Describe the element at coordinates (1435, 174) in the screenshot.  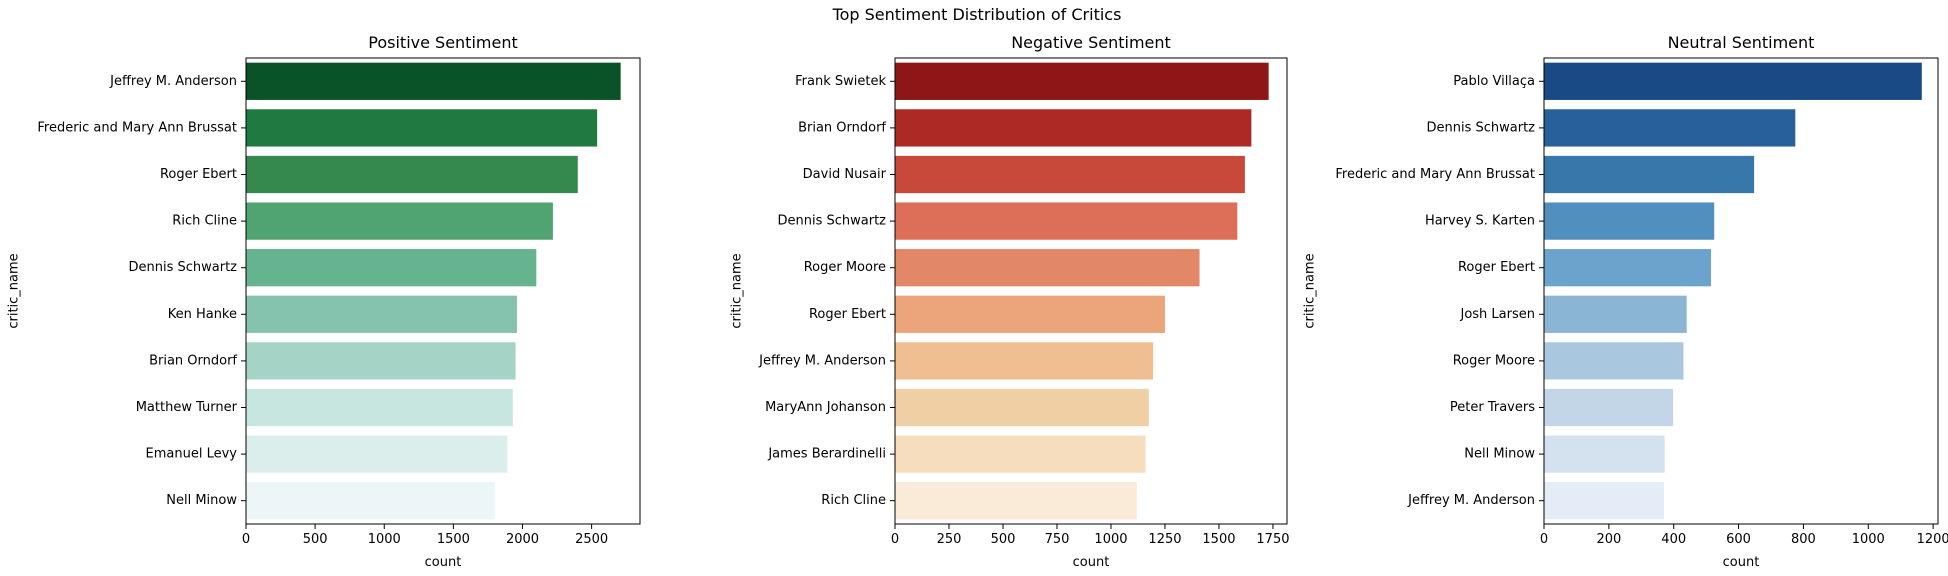
I see `chart-2-ylabel-2: Frederic and Mary Ann Brussat` at that location.